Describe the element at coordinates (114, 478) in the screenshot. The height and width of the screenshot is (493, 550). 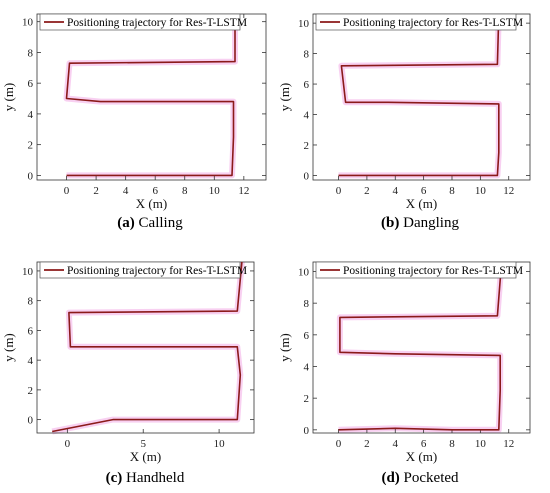
I see `caption-letter: (c)` at that location.